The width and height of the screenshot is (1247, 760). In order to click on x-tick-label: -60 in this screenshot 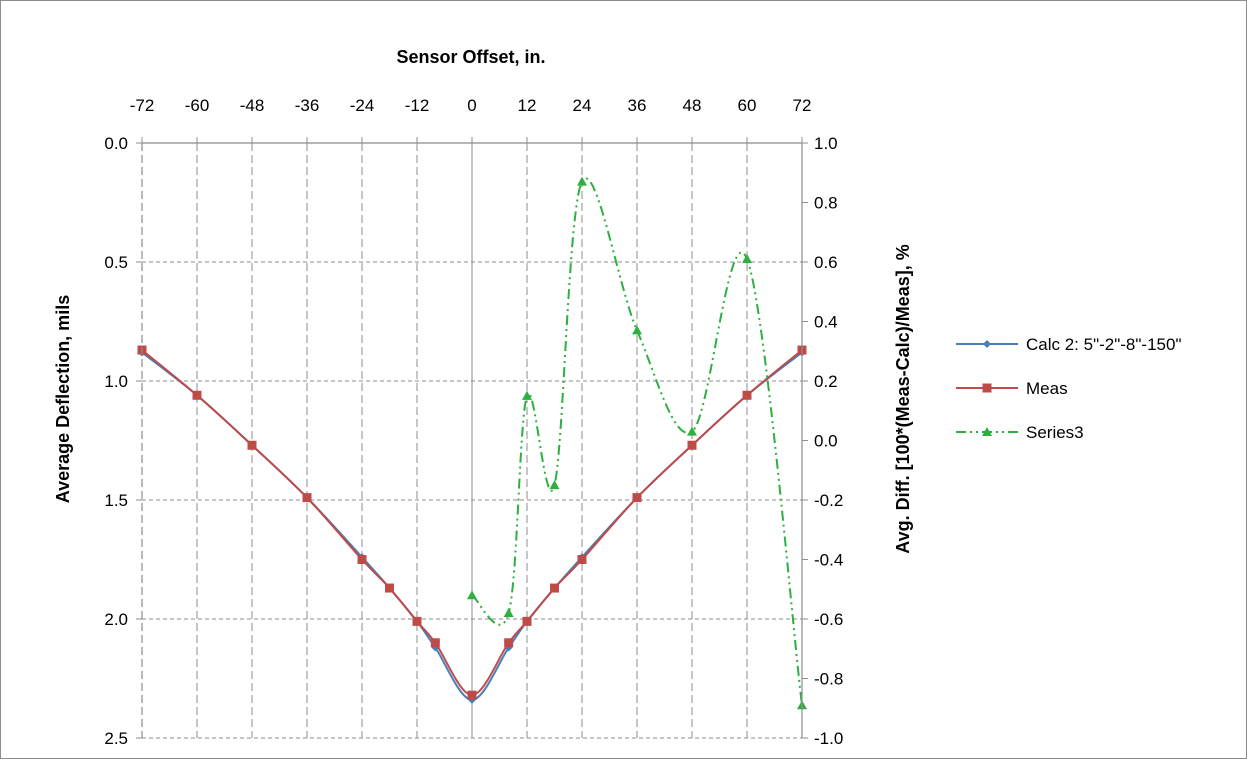, I will do `click(197, 105)`.